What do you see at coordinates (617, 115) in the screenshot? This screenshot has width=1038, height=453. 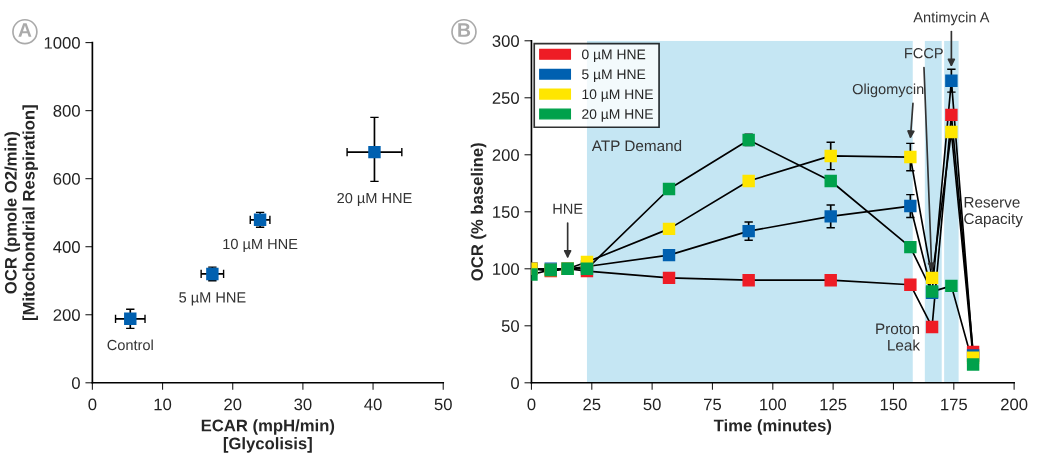 I see `legend-label: 20 µM HNE` at bounding box center [617, 115].